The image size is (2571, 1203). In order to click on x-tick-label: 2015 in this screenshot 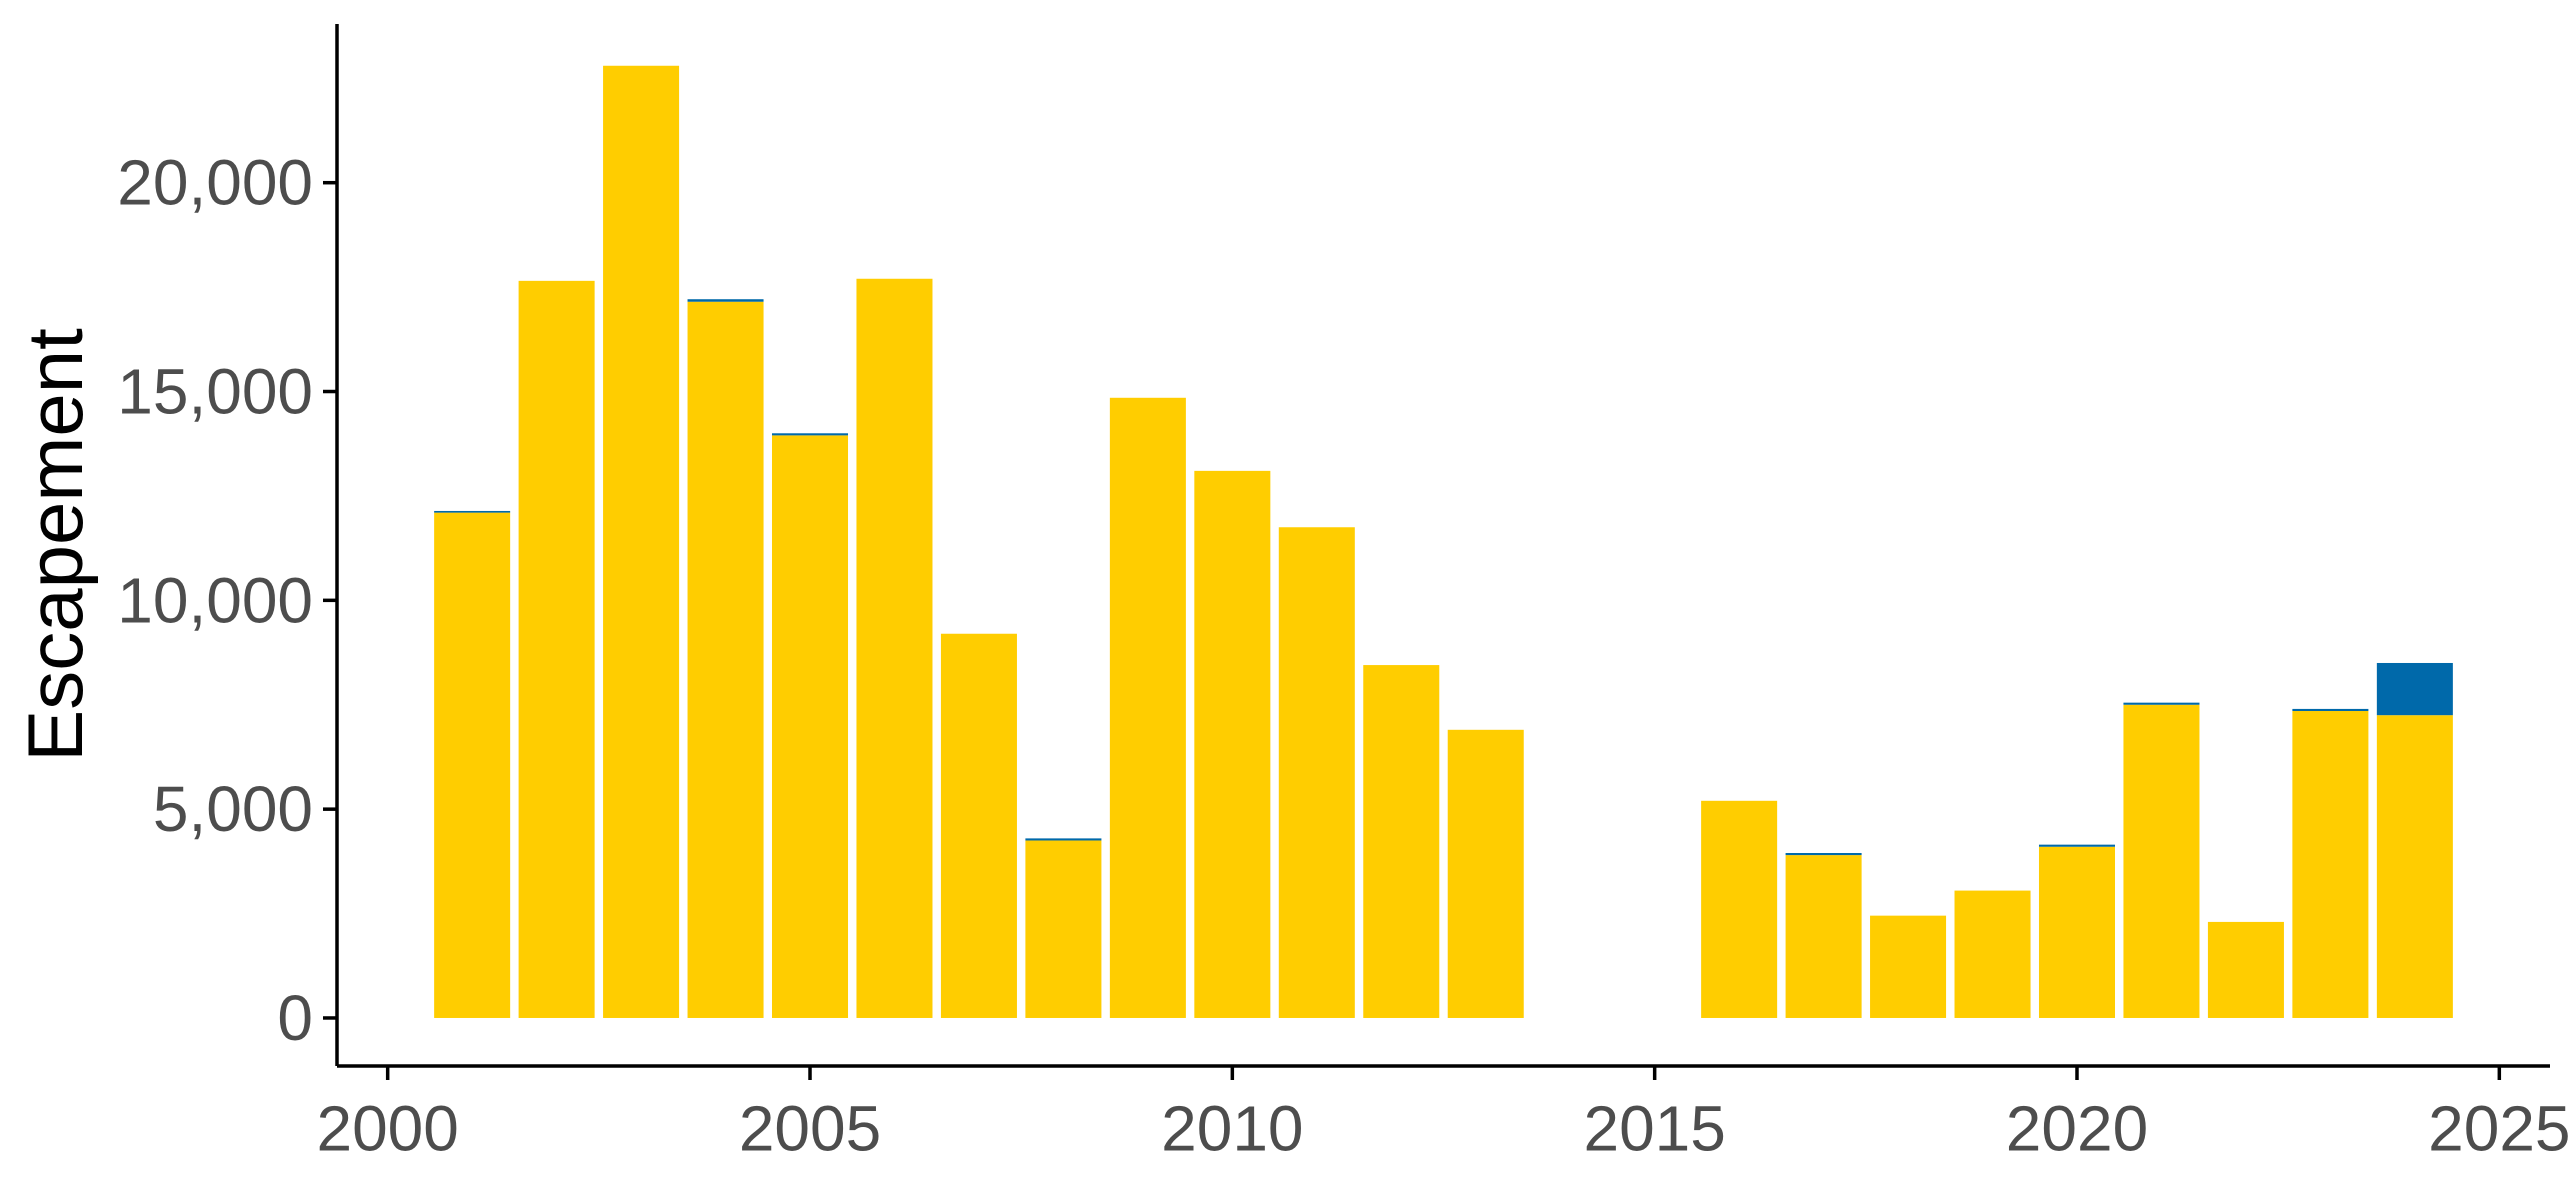, I will do `click(1654, 1128)`.